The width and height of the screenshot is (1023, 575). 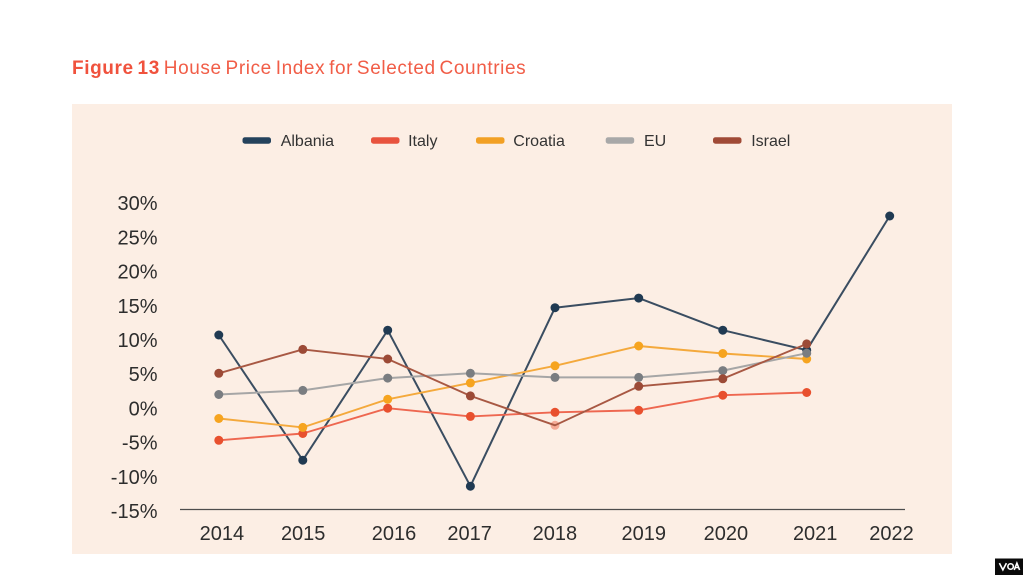 I want to click on svg-text: 15%, so click(x=137, y=307).